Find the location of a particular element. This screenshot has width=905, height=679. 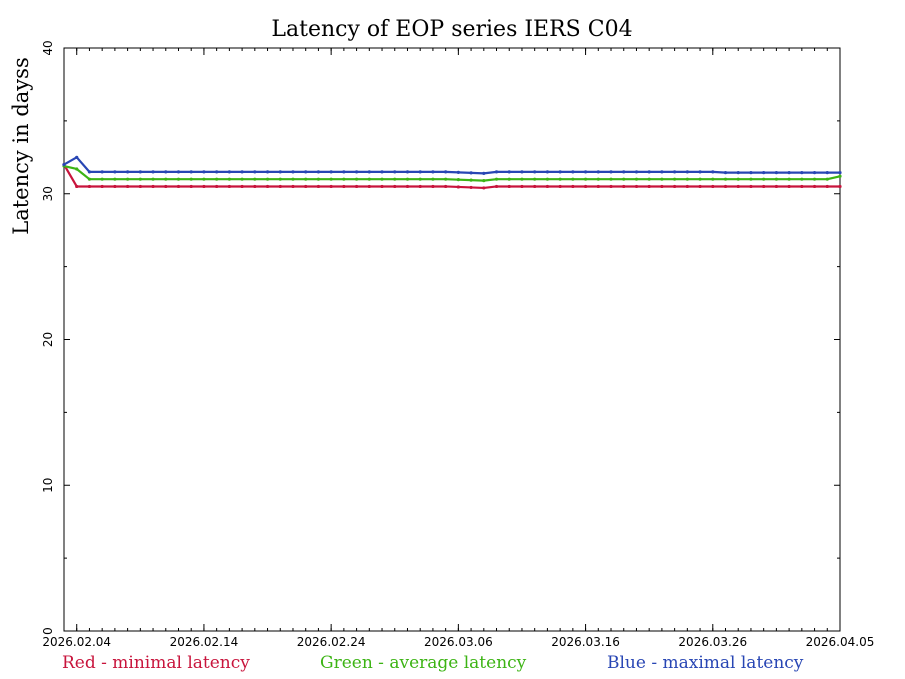

chart-title: Latency of EOP series IERS C04 is located at coordinates (451, 29).